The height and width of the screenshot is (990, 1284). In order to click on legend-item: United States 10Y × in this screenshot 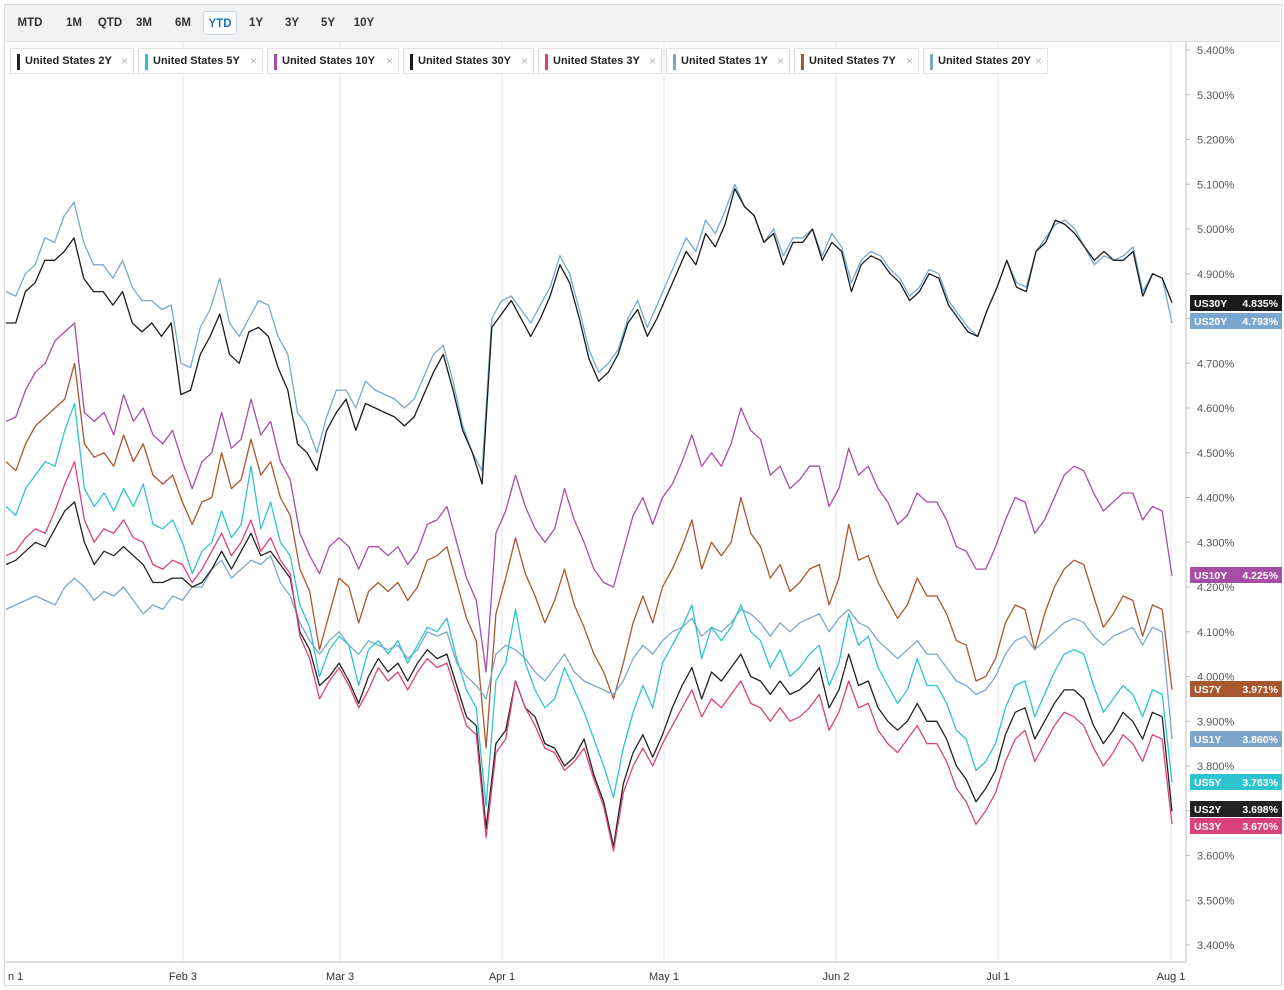, I will do `click(333, 61)`.